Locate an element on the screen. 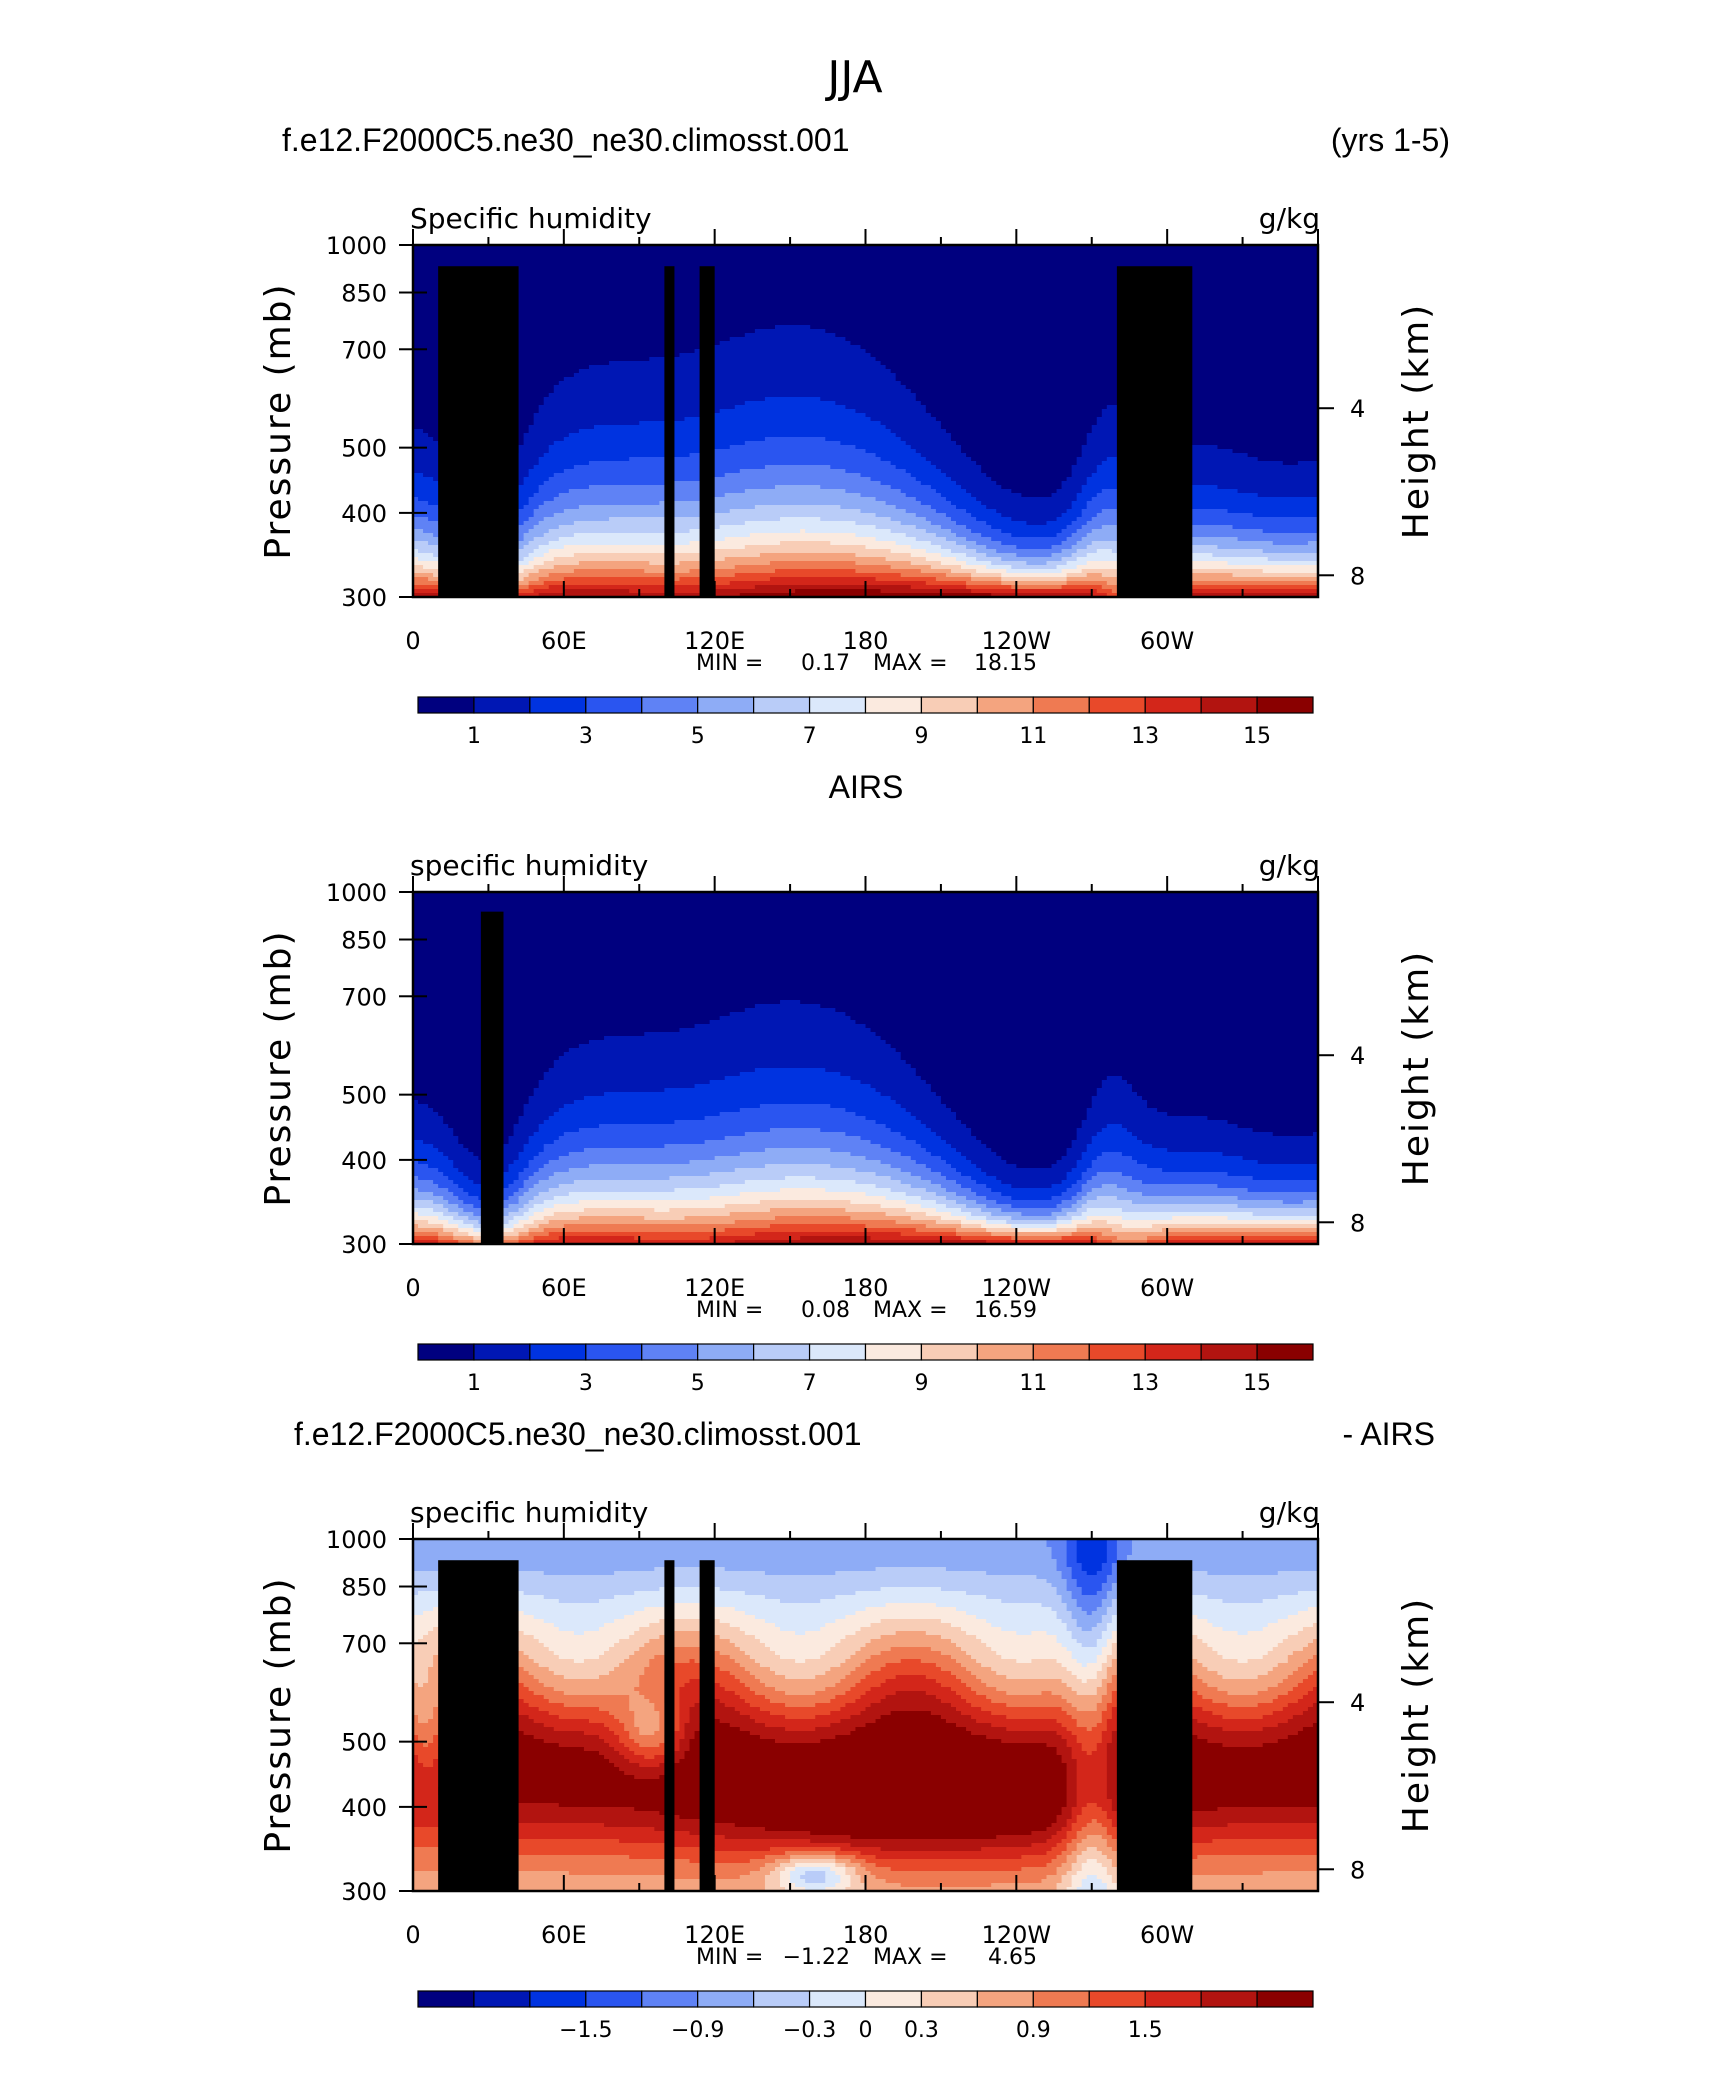  min-label: MIN = is located at coordinates (729, 1310).